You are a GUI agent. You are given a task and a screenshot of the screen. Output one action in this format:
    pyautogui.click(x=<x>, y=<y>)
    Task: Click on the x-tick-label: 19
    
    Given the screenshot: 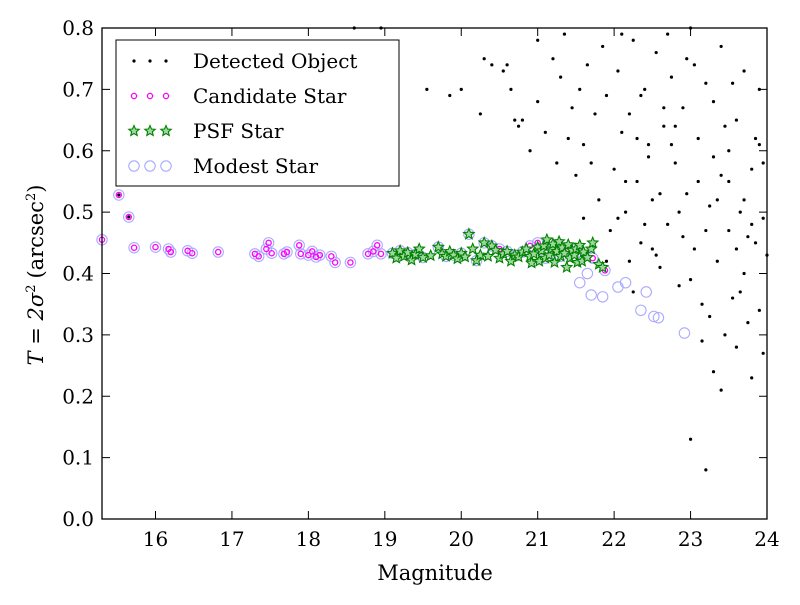 What is the action you would take?
    pyautogui.click(x=384, y=539)
    